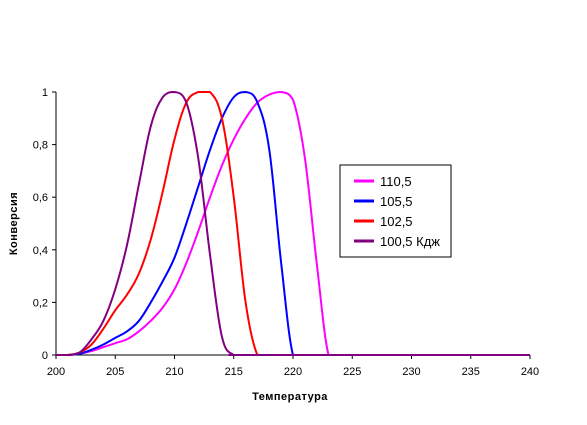  Describe the element at coordinates (396, 201) in the screenshot. I see `legend-label: 105,5` at that location.